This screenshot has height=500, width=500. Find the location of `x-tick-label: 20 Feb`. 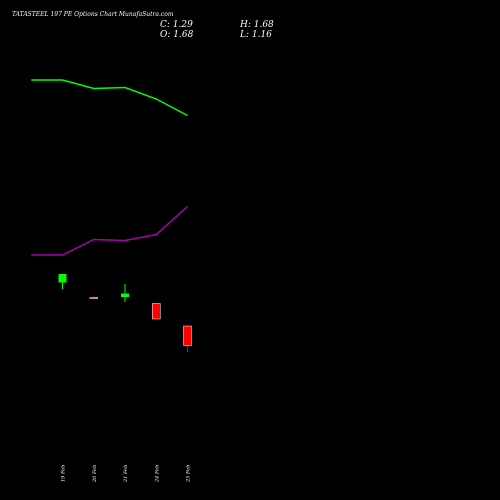

x-tick-label: 20 Feb is located at coordinates (95, 474).